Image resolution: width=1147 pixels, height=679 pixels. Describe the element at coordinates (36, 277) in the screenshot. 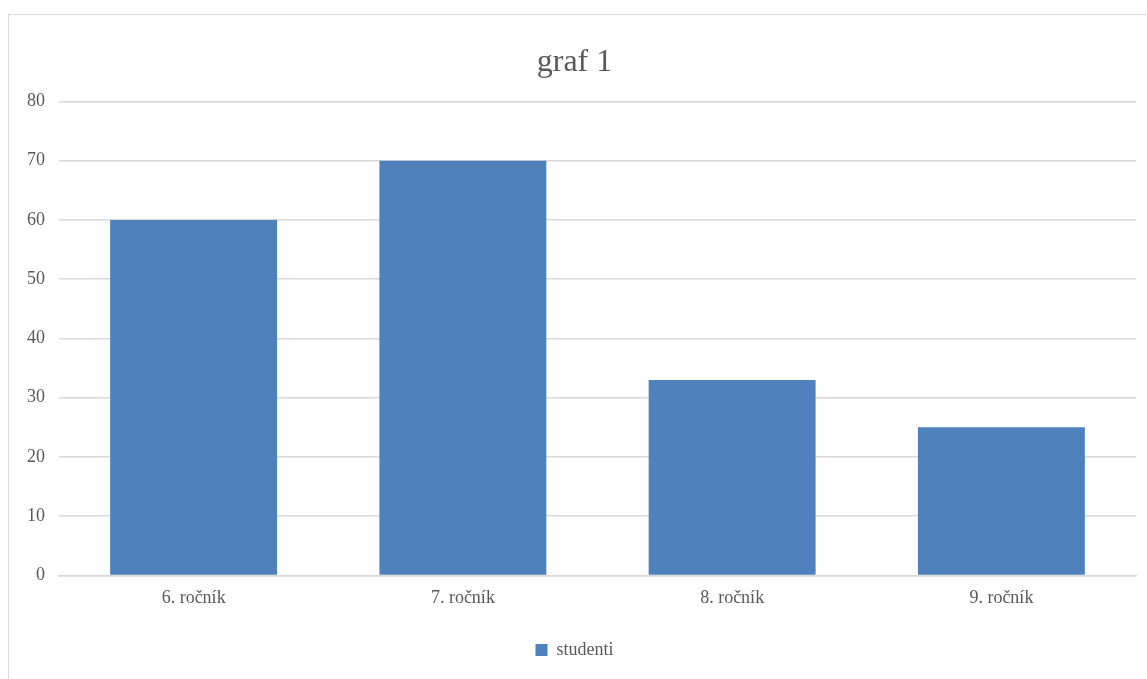

I see `y-tick-label: 50` at that location.